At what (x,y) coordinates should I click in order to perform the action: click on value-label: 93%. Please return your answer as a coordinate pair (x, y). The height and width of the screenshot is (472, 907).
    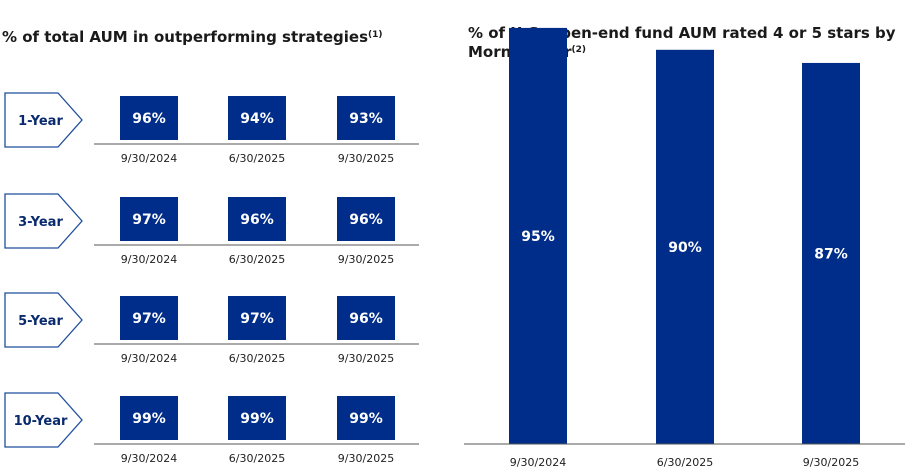
    Looking at the image, I should click on (366, 119).